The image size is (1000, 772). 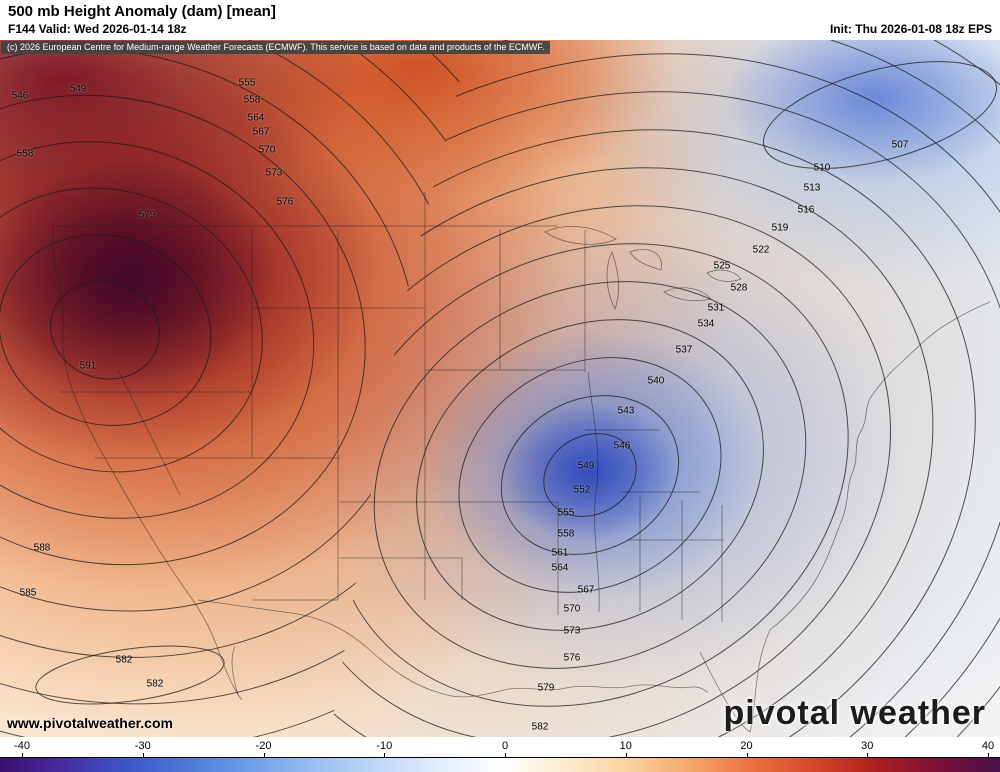 I want to click on contour-label: 522, so click(x=761, y=250).